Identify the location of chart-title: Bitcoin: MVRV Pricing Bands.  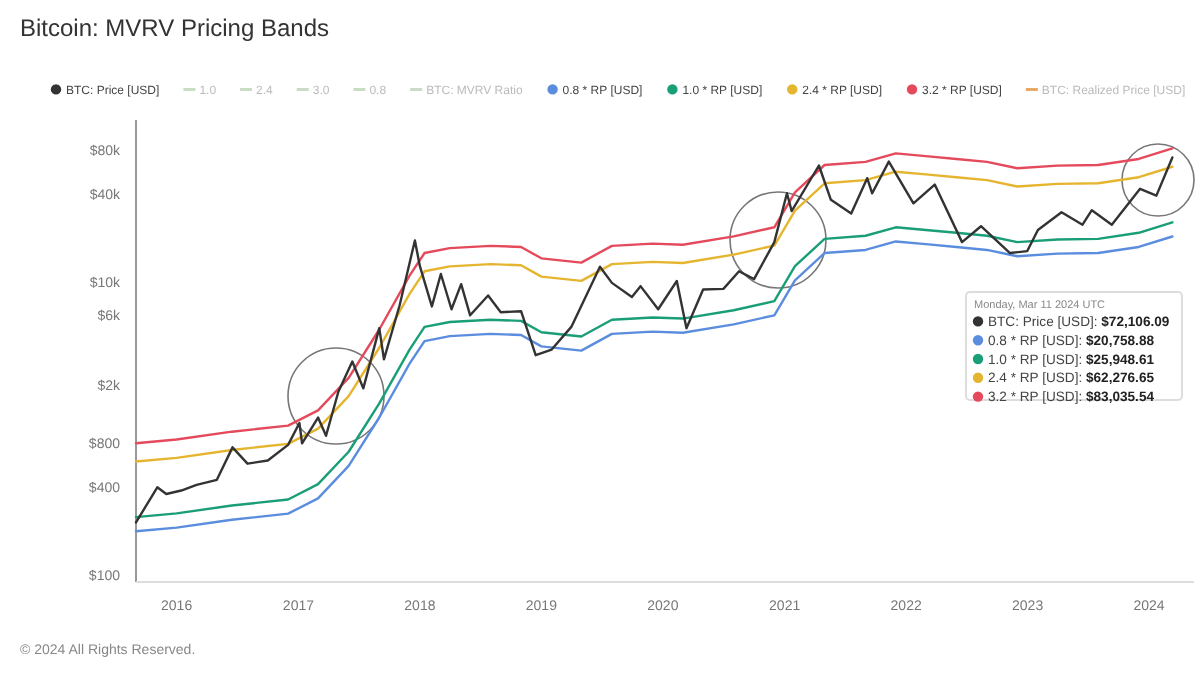
(175, 28).